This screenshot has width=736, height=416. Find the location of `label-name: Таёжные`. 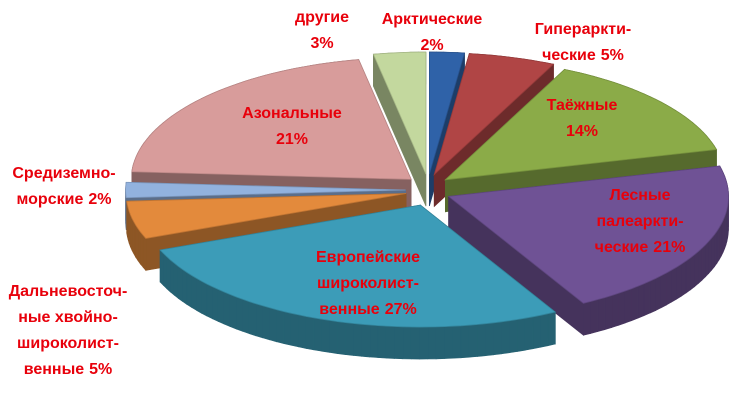

label-name: Таёжные is located at coordinates (582, 105).